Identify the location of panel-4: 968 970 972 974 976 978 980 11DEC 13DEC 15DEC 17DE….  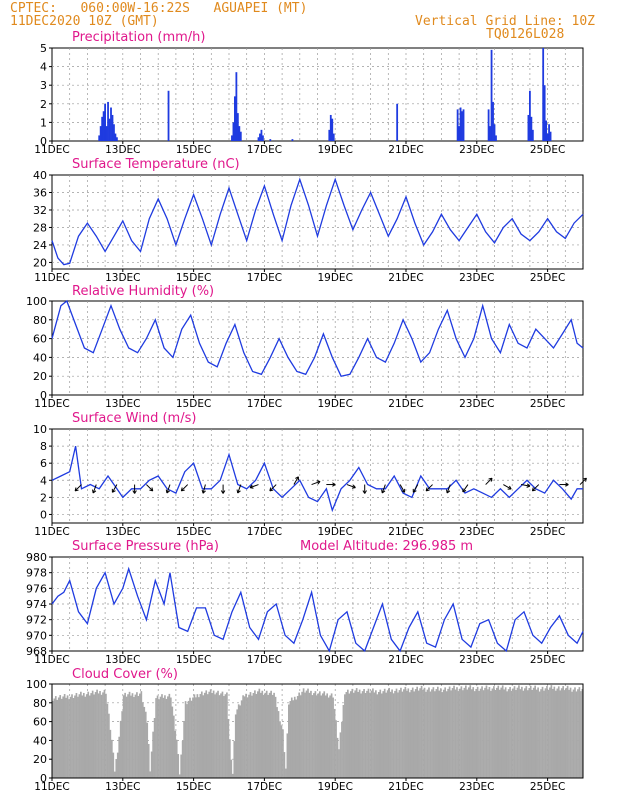
(305, 602).